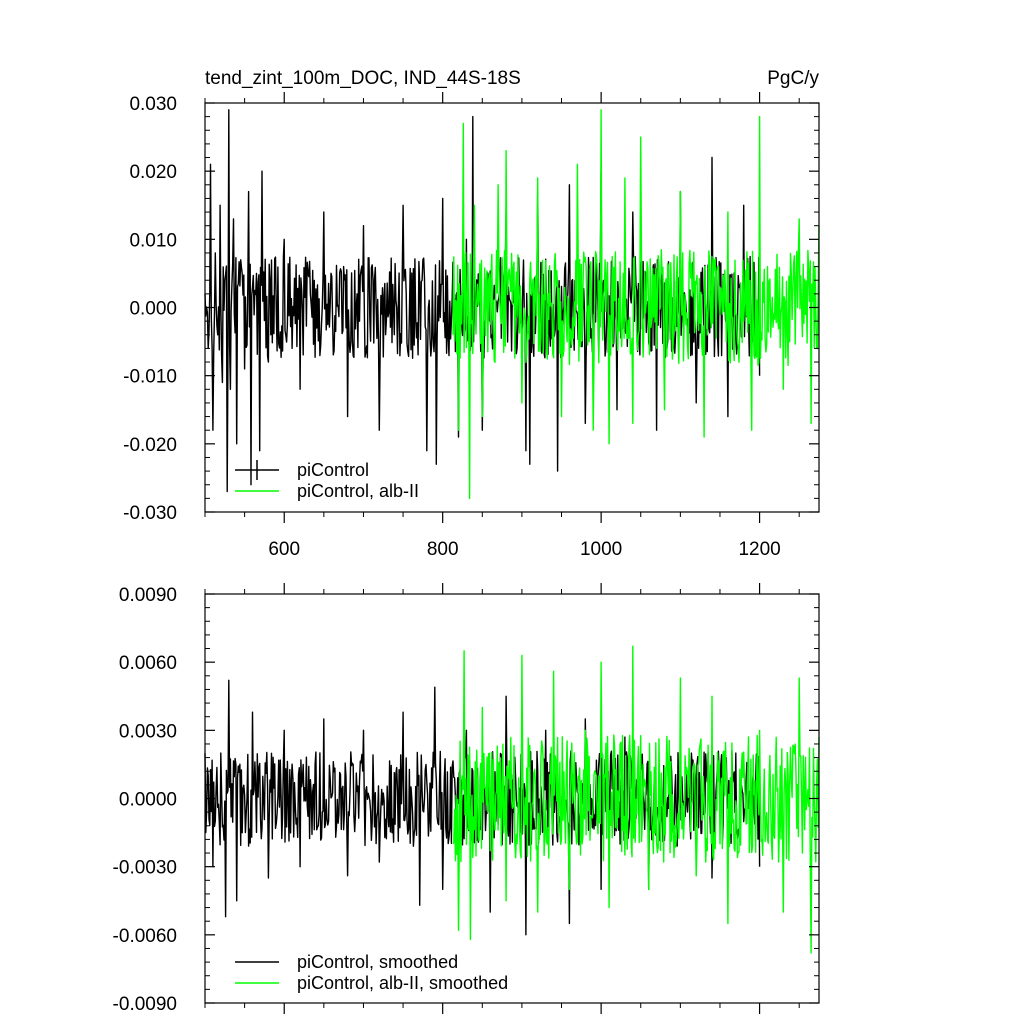 The width and height of the screenshot is (1024, 1024). Describe the element at coordinates (363, 78) in the screenshot. I see `chart-title: tend_zint_100m_DOC, IND_44S-18S` at that location.